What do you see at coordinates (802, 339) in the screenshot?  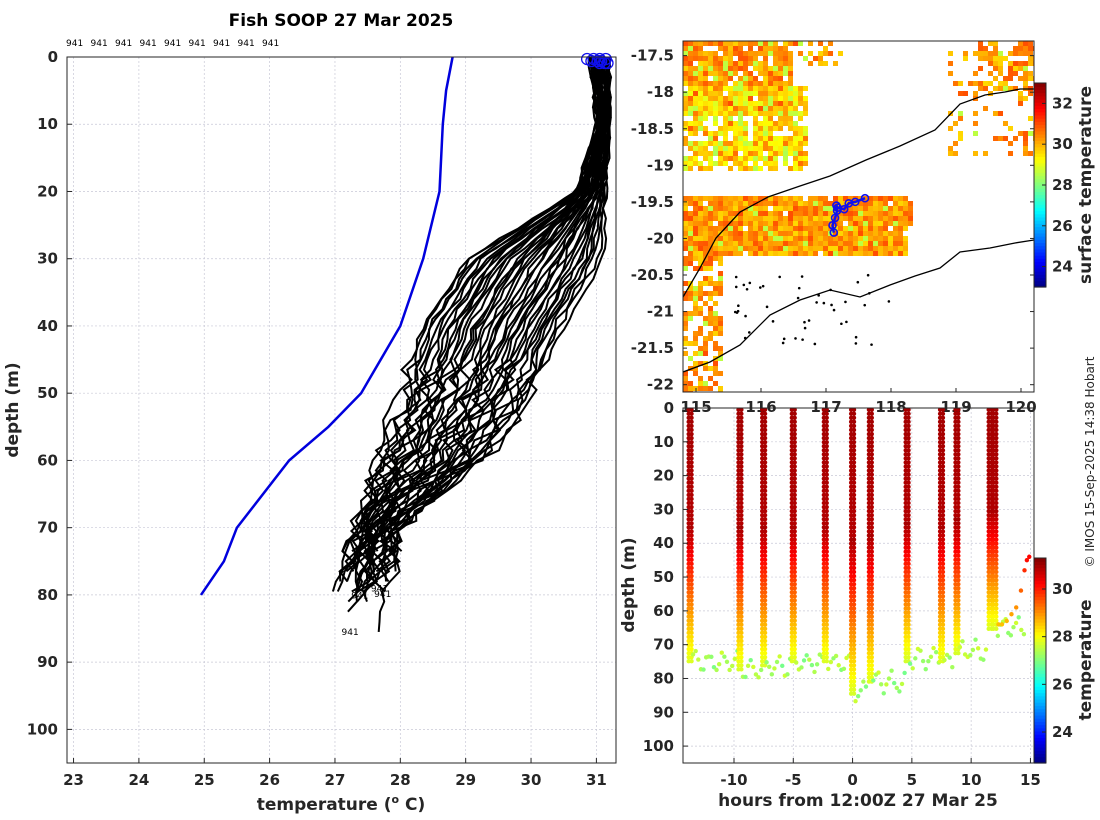 I see `island` at bounding box center [802, 339].